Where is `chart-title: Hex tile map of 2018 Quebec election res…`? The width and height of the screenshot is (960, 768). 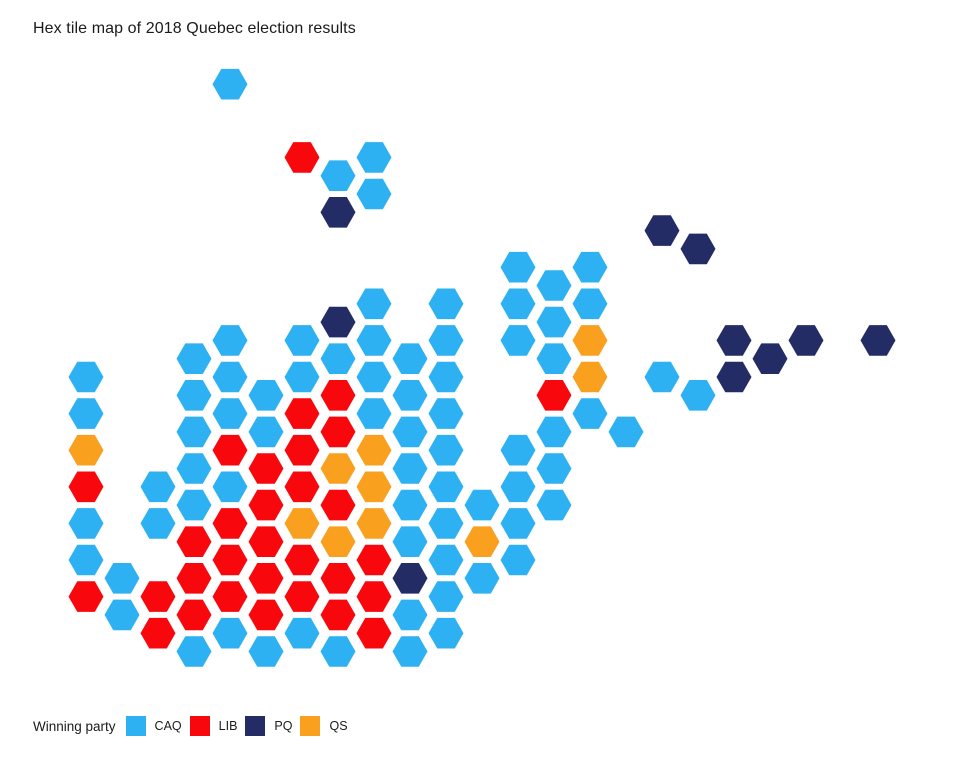 chart-title: Hex tile map of 2018 Quebec election res… is located at coordinates (194, 28).